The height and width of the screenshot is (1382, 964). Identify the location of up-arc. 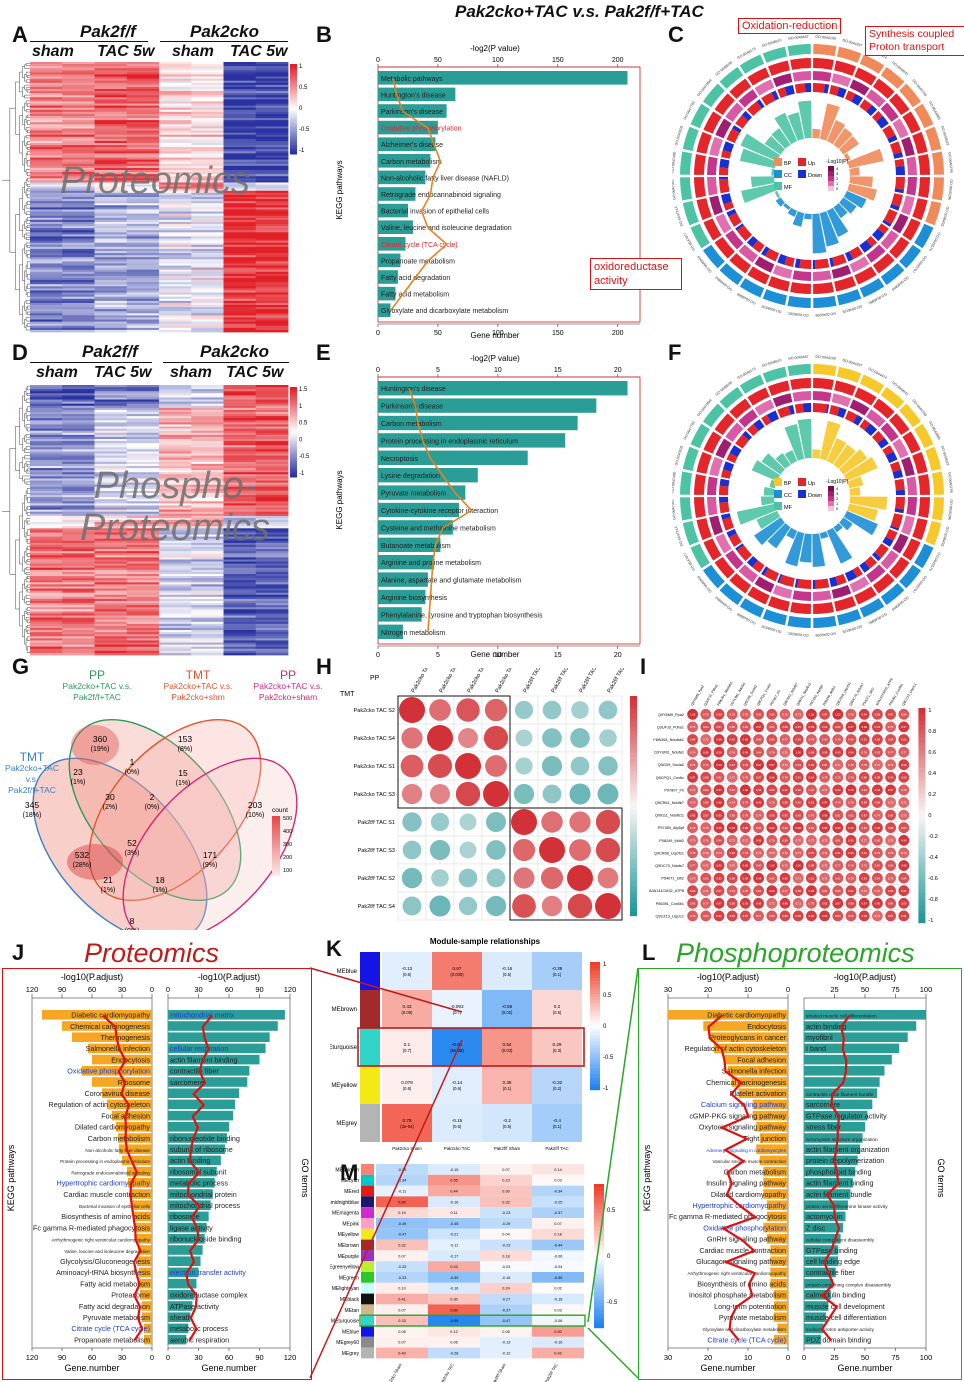
(883, 229).